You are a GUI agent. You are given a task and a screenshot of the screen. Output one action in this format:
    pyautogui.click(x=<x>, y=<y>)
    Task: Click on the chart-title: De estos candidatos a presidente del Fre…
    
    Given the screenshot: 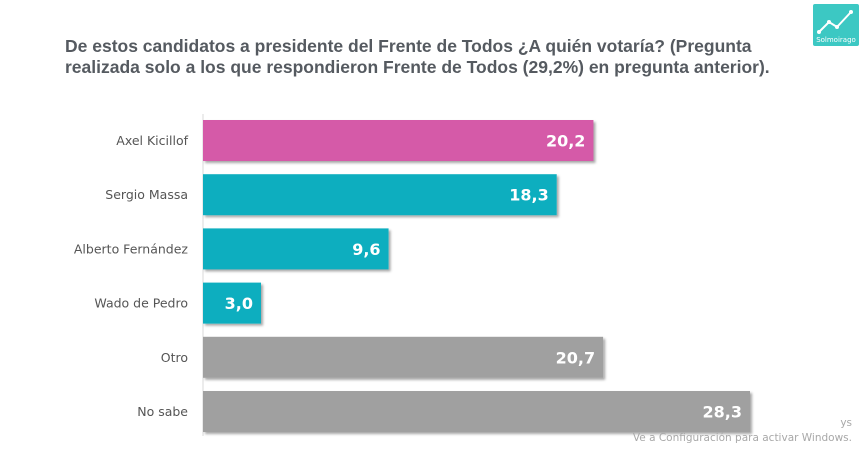 What is the action you would take?
    pyautogui.click(x=417, y=56)
    